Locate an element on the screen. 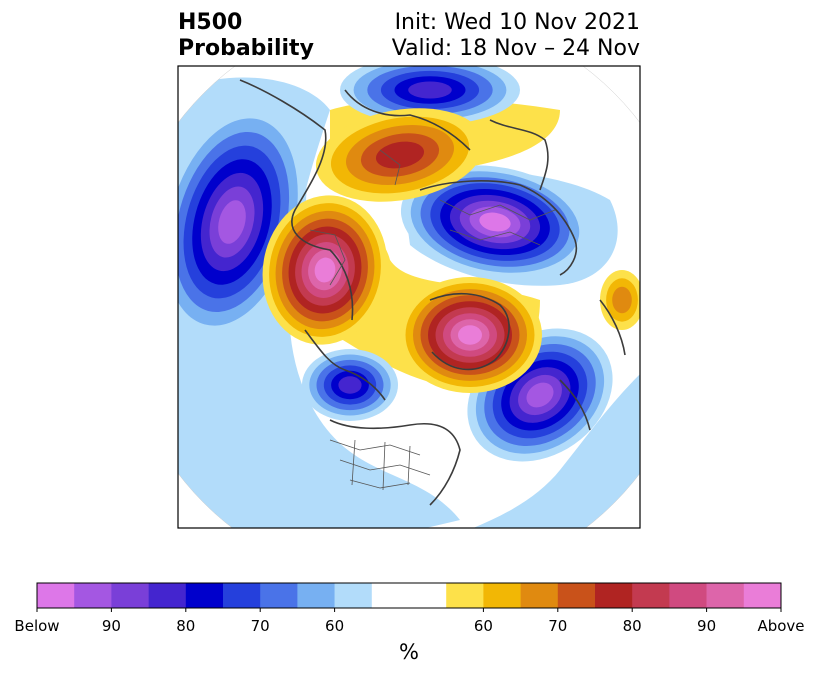 The width and height of the screenshot is (819, 676). greenland-high is located at coordinates (470, 335).